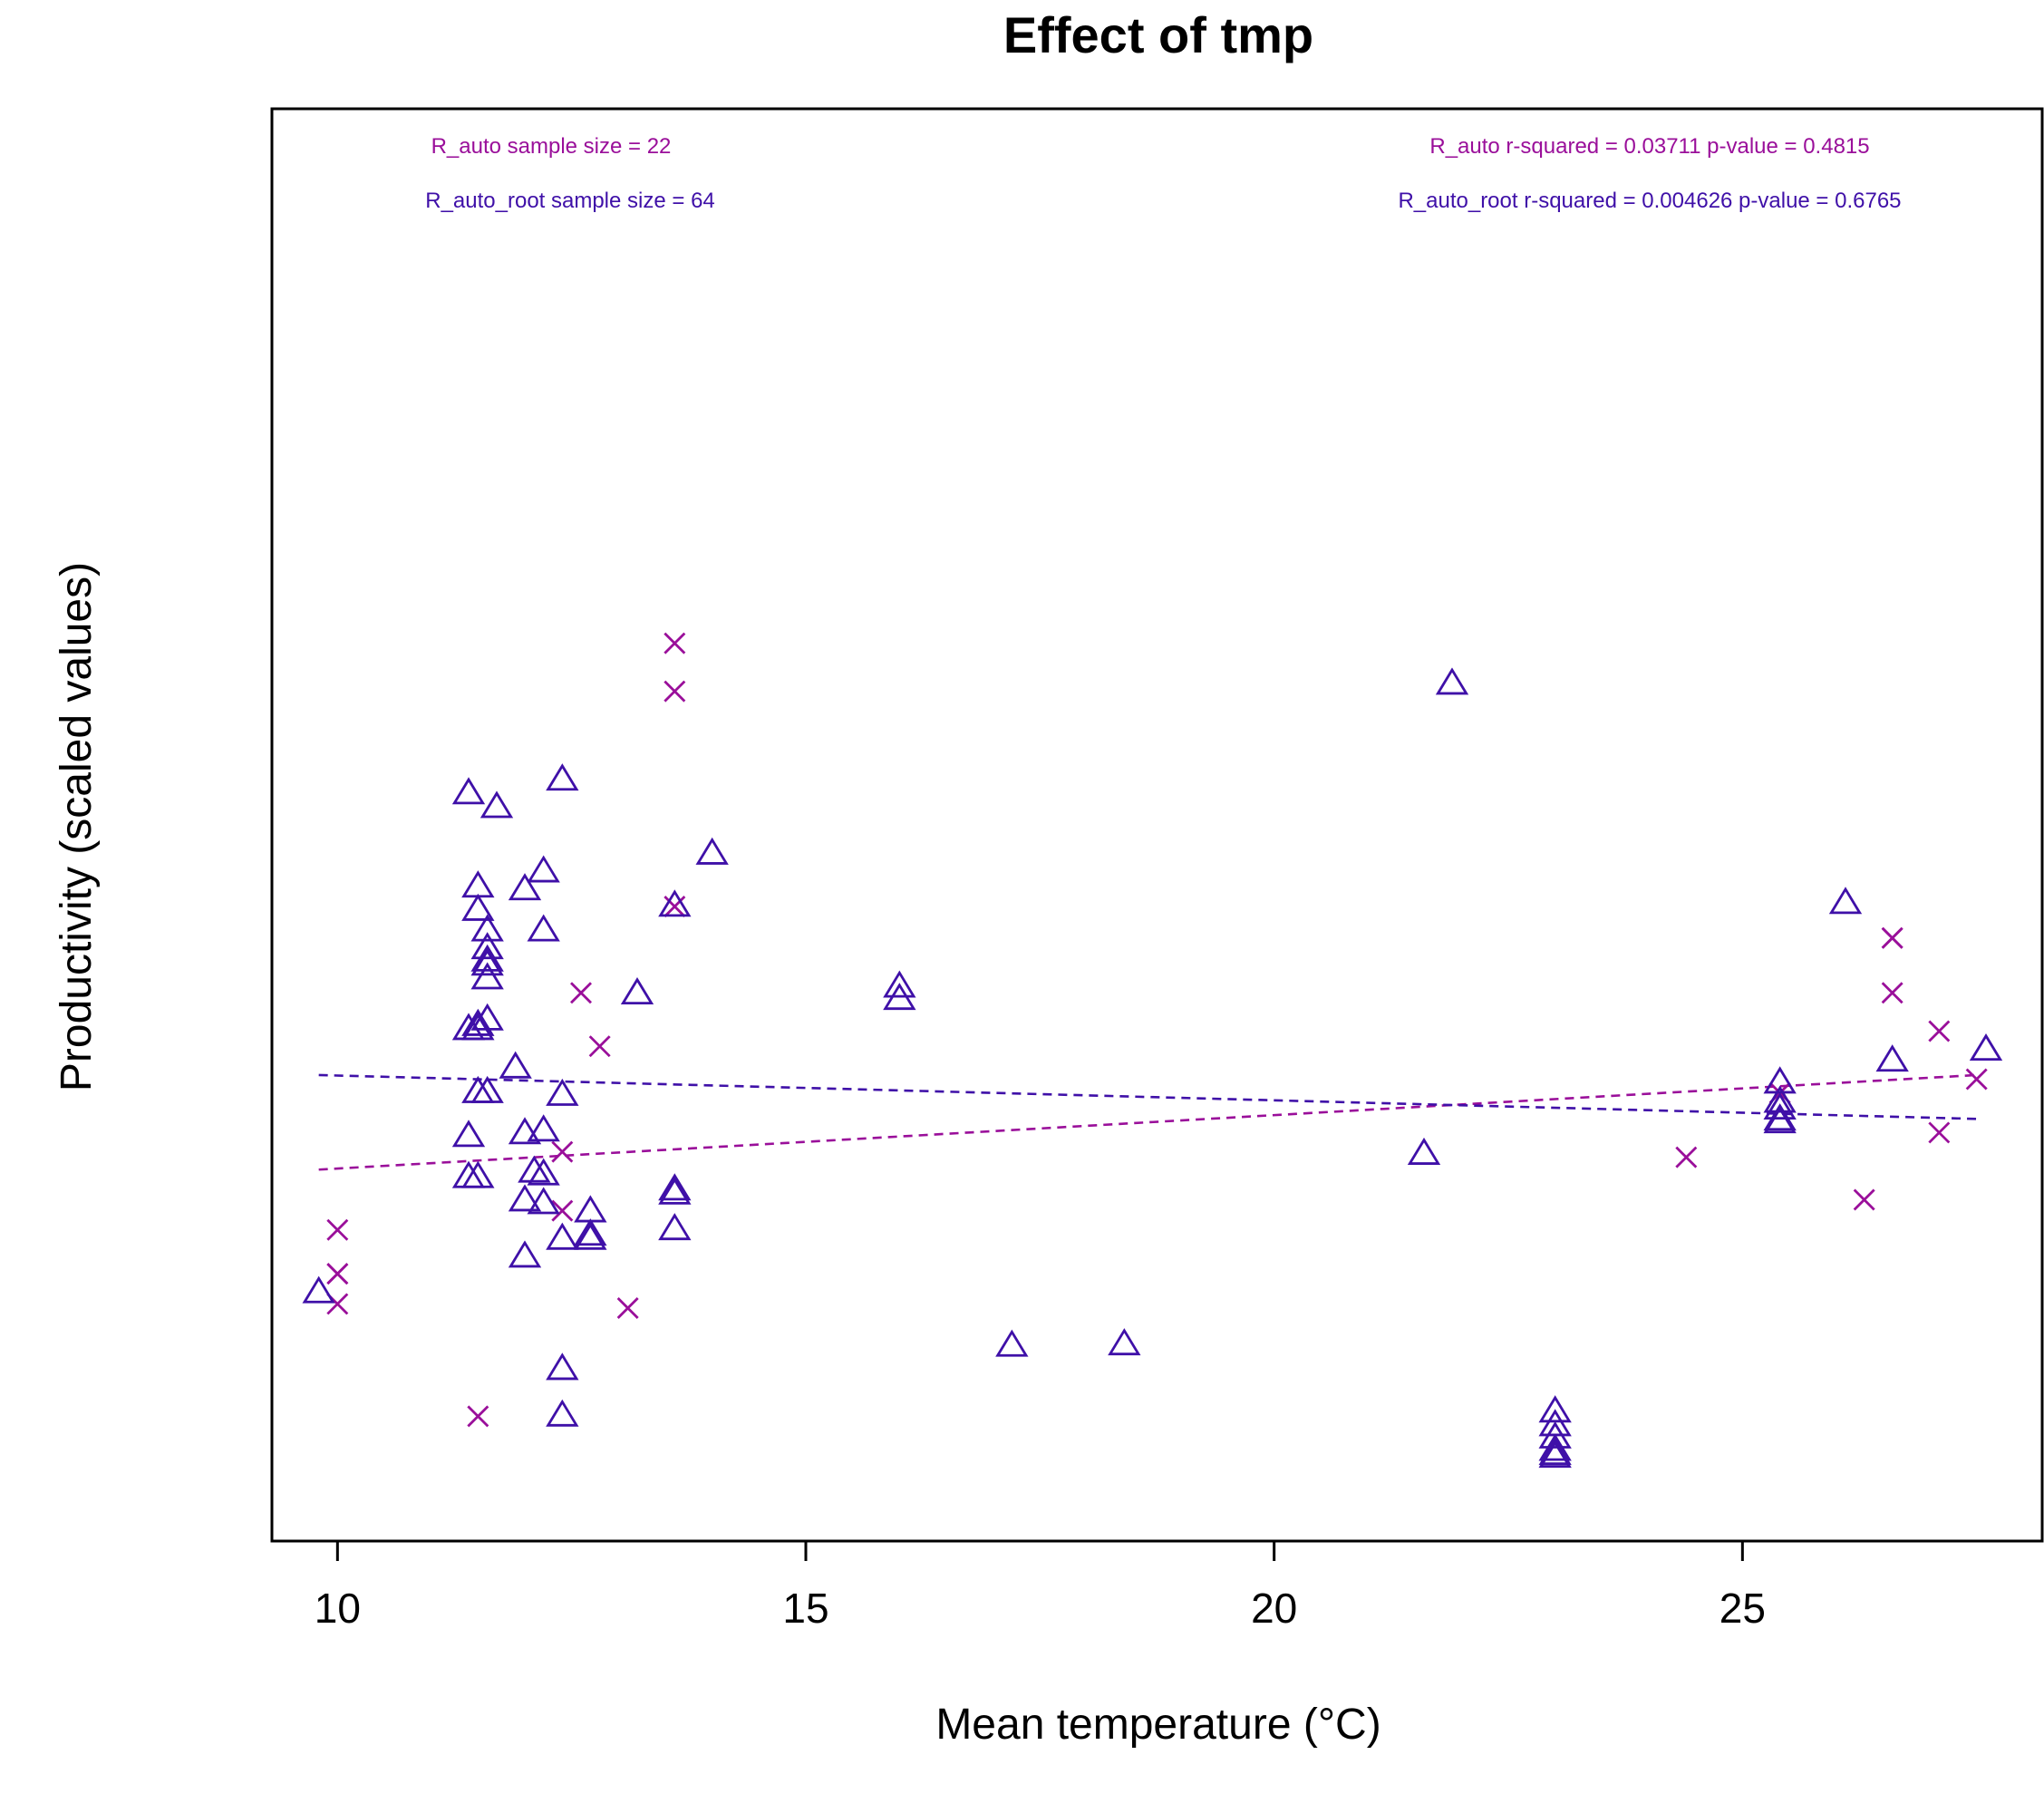 The height and width of the screenshot is (1813, 2044). I want to click on x-axis-label: Mean temperature (°C), so click(1157, 1725).